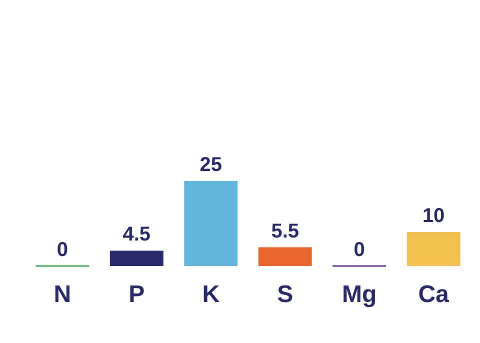  What do you see at coordinates (136, 235) in the screenshot?
I see `data-label: 4.5` at bounding box center [136, 235].